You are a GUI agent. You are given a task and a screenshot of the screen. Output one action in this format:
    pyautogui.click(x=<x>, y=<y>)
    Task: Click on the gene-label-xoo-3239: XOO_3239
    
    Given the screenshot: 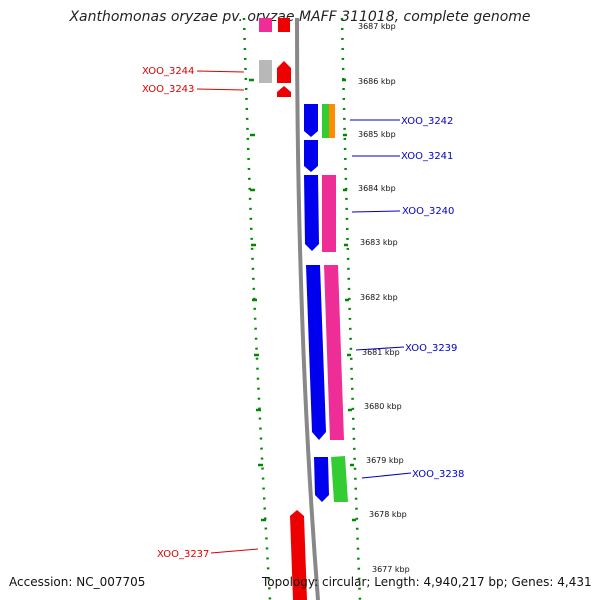 What is the action you would take?
    pyautogui.click(x=431, y=348)
    